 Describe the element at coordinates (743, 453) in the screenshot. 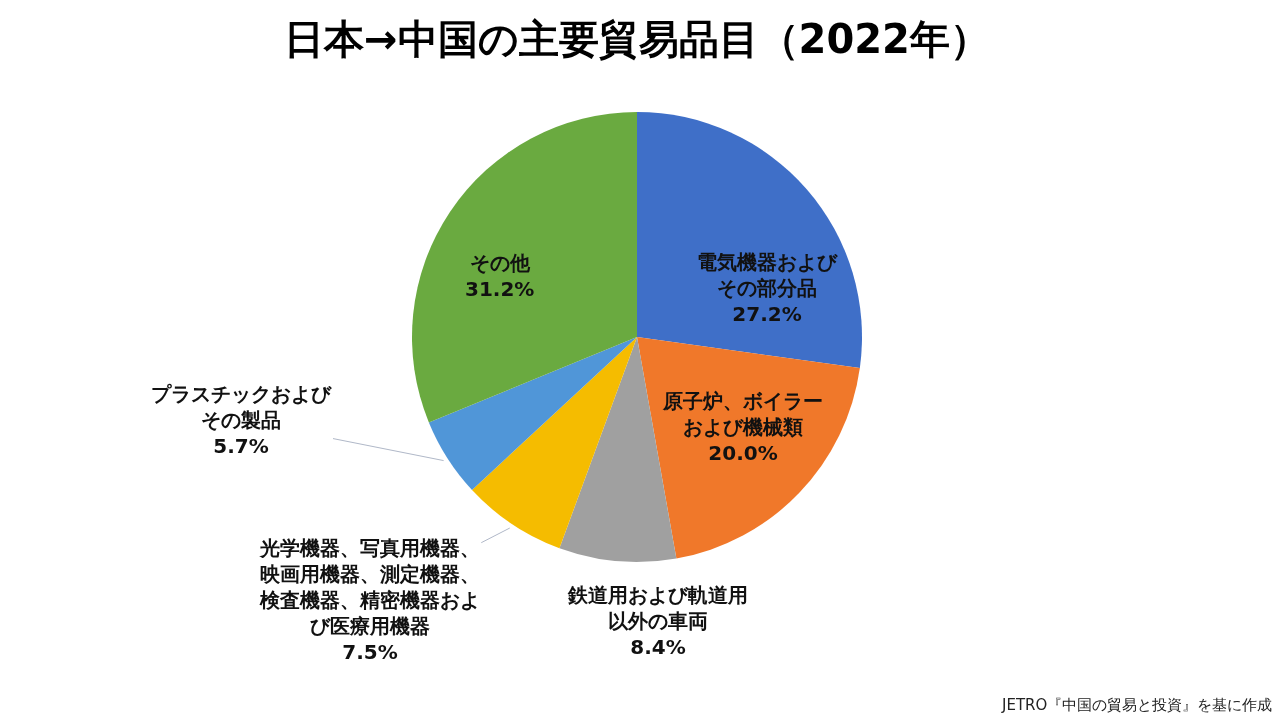

I see `data-label: 20.0%` at that location.